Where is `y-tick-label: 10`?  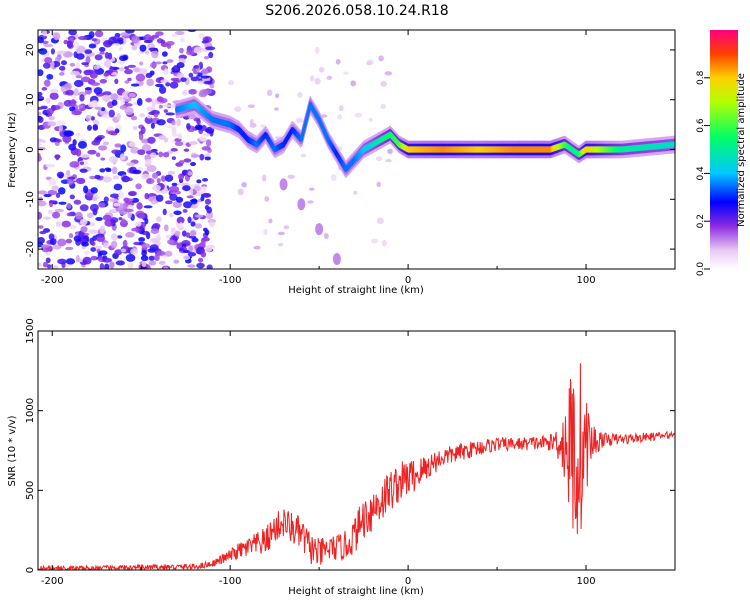
y-tick-label: 10 is located at coordinates (30, 99).